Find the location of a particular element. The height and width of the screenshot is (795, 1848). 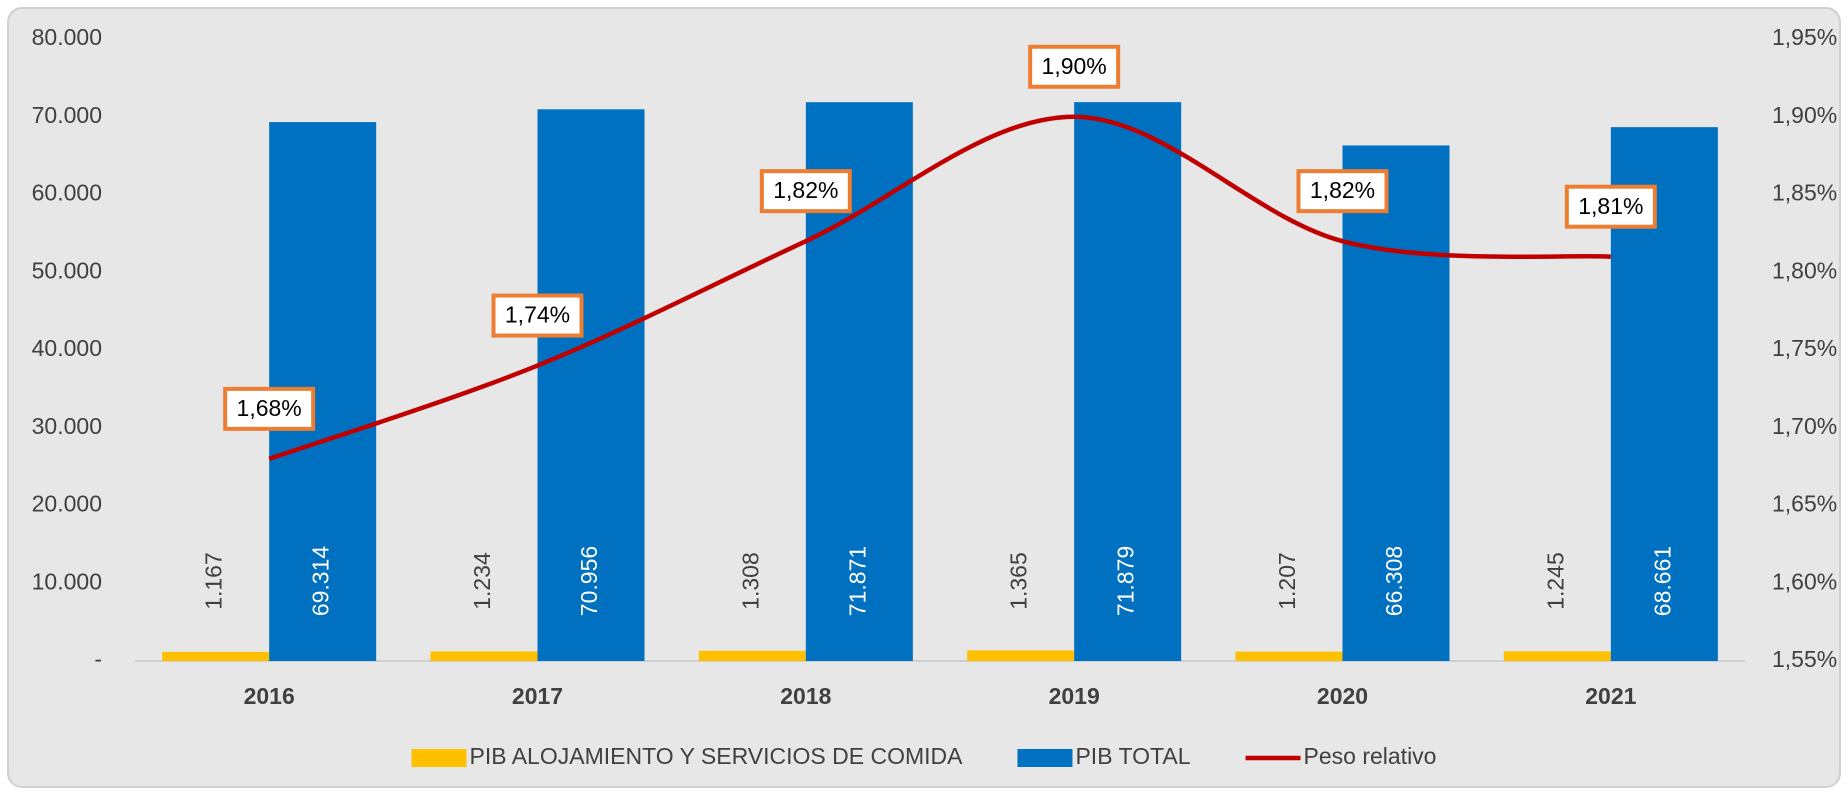

y2-tick-label: 1,70% is located at coordinates (1804, 426).